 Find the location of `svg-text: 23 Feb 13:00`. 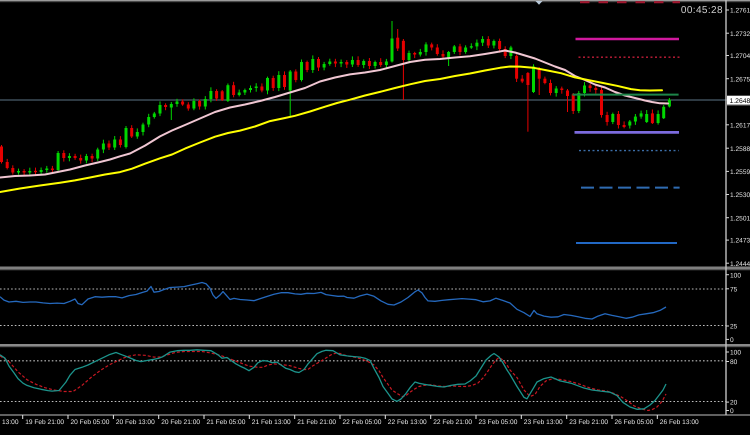

svg-text: 23 Feb 13:00 is located at coordinates (543, 422).